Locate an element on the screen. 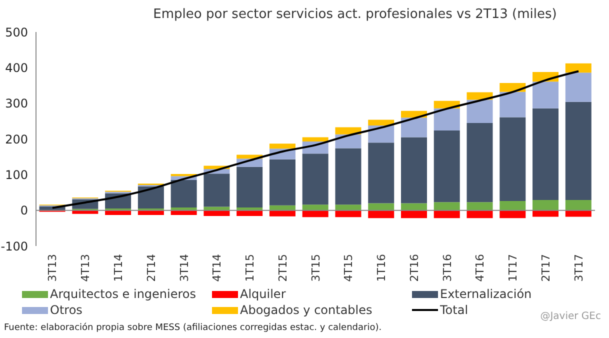  x-tick-label: 2T17 is located at coordinates (545, 268).